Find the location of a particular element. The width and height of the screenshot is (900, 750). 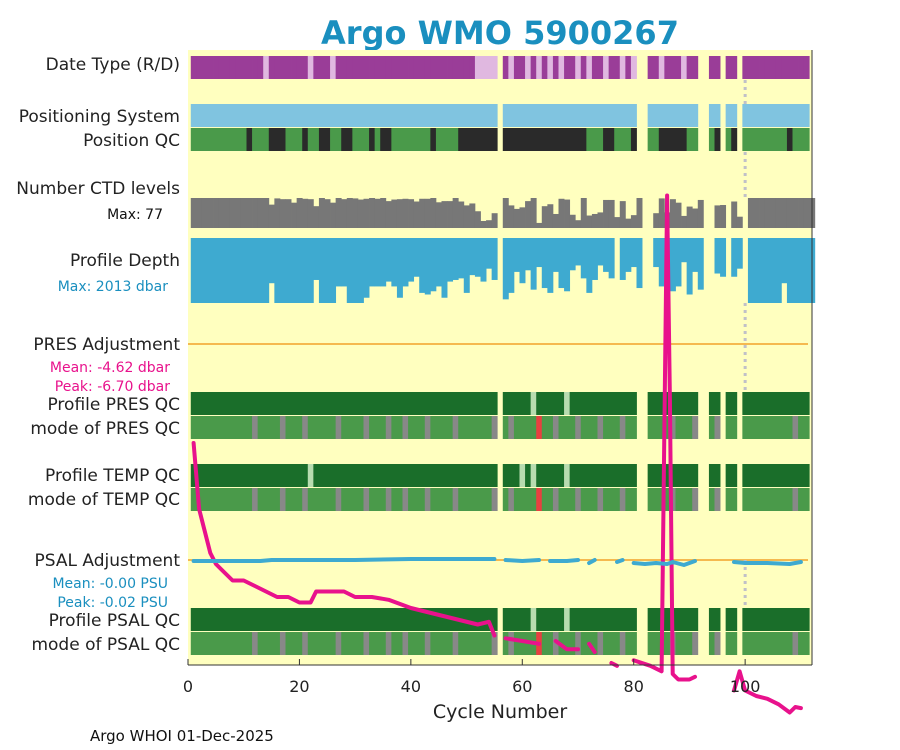

label-mode-psal-qc: mode of PSAL QC is located at coordinates (105, 645).